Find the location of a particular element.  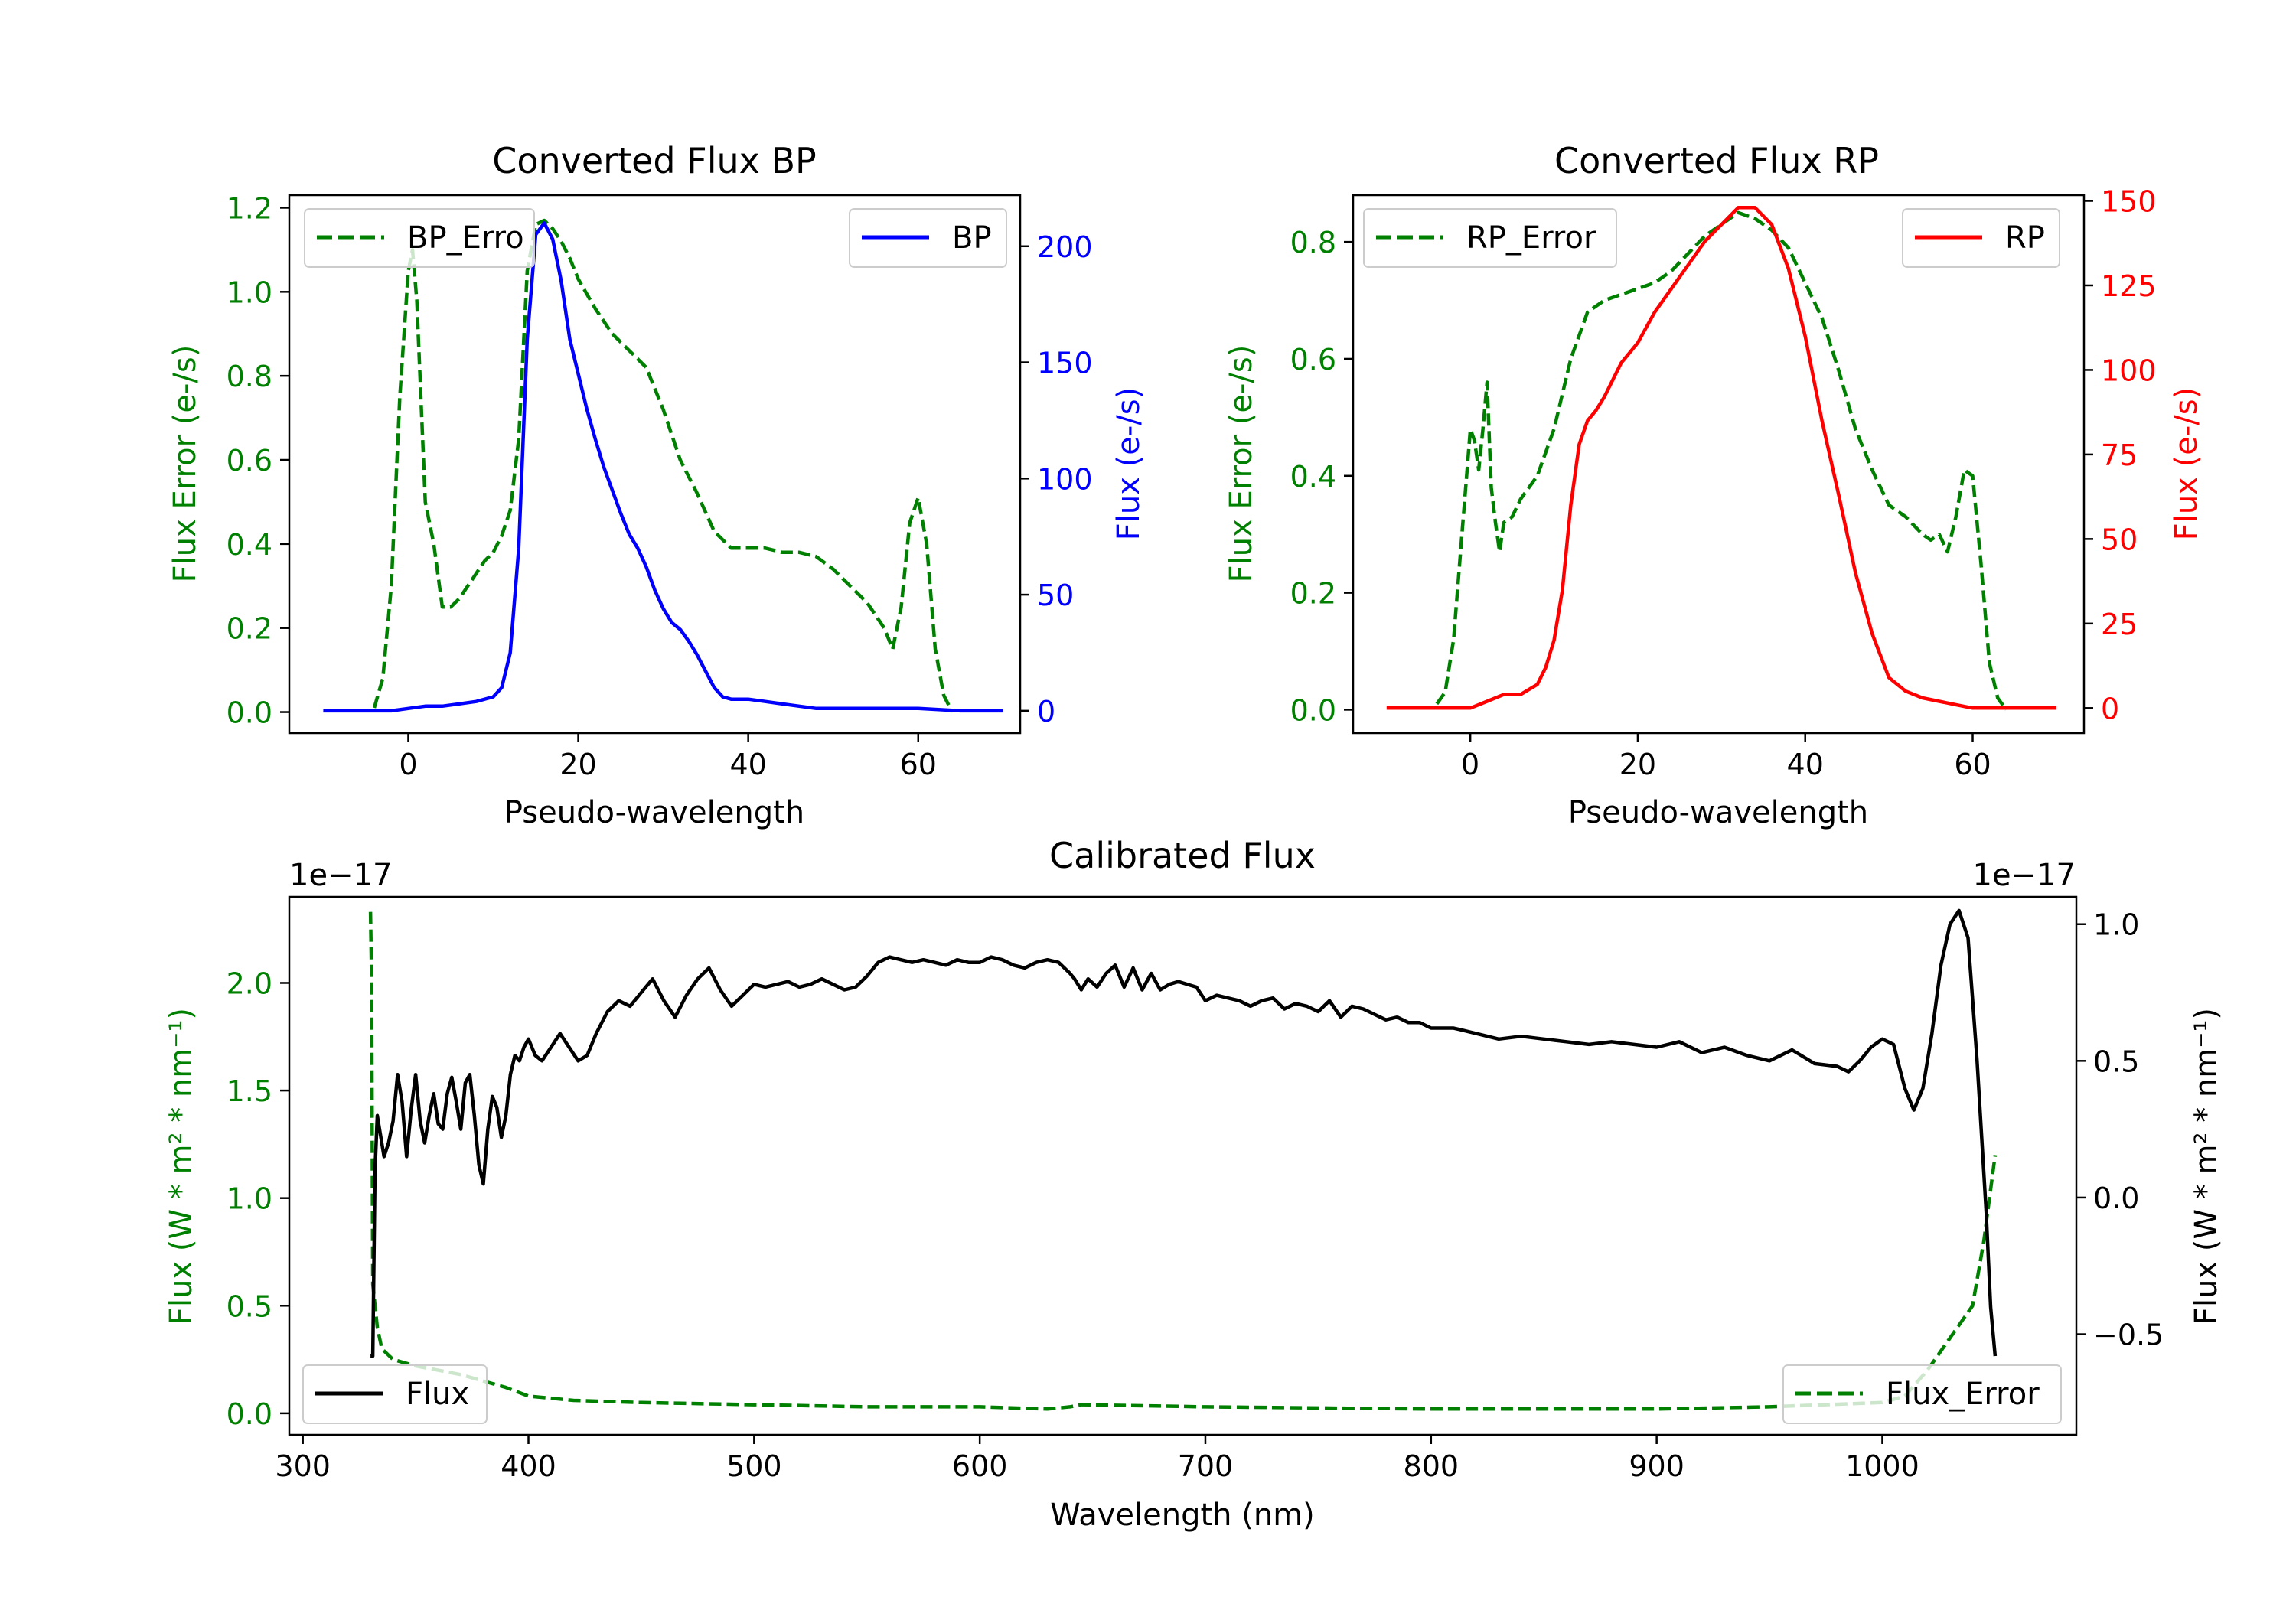

chart-bp-ytick-left-label: 1.0 is located at coordinates (249, 292).